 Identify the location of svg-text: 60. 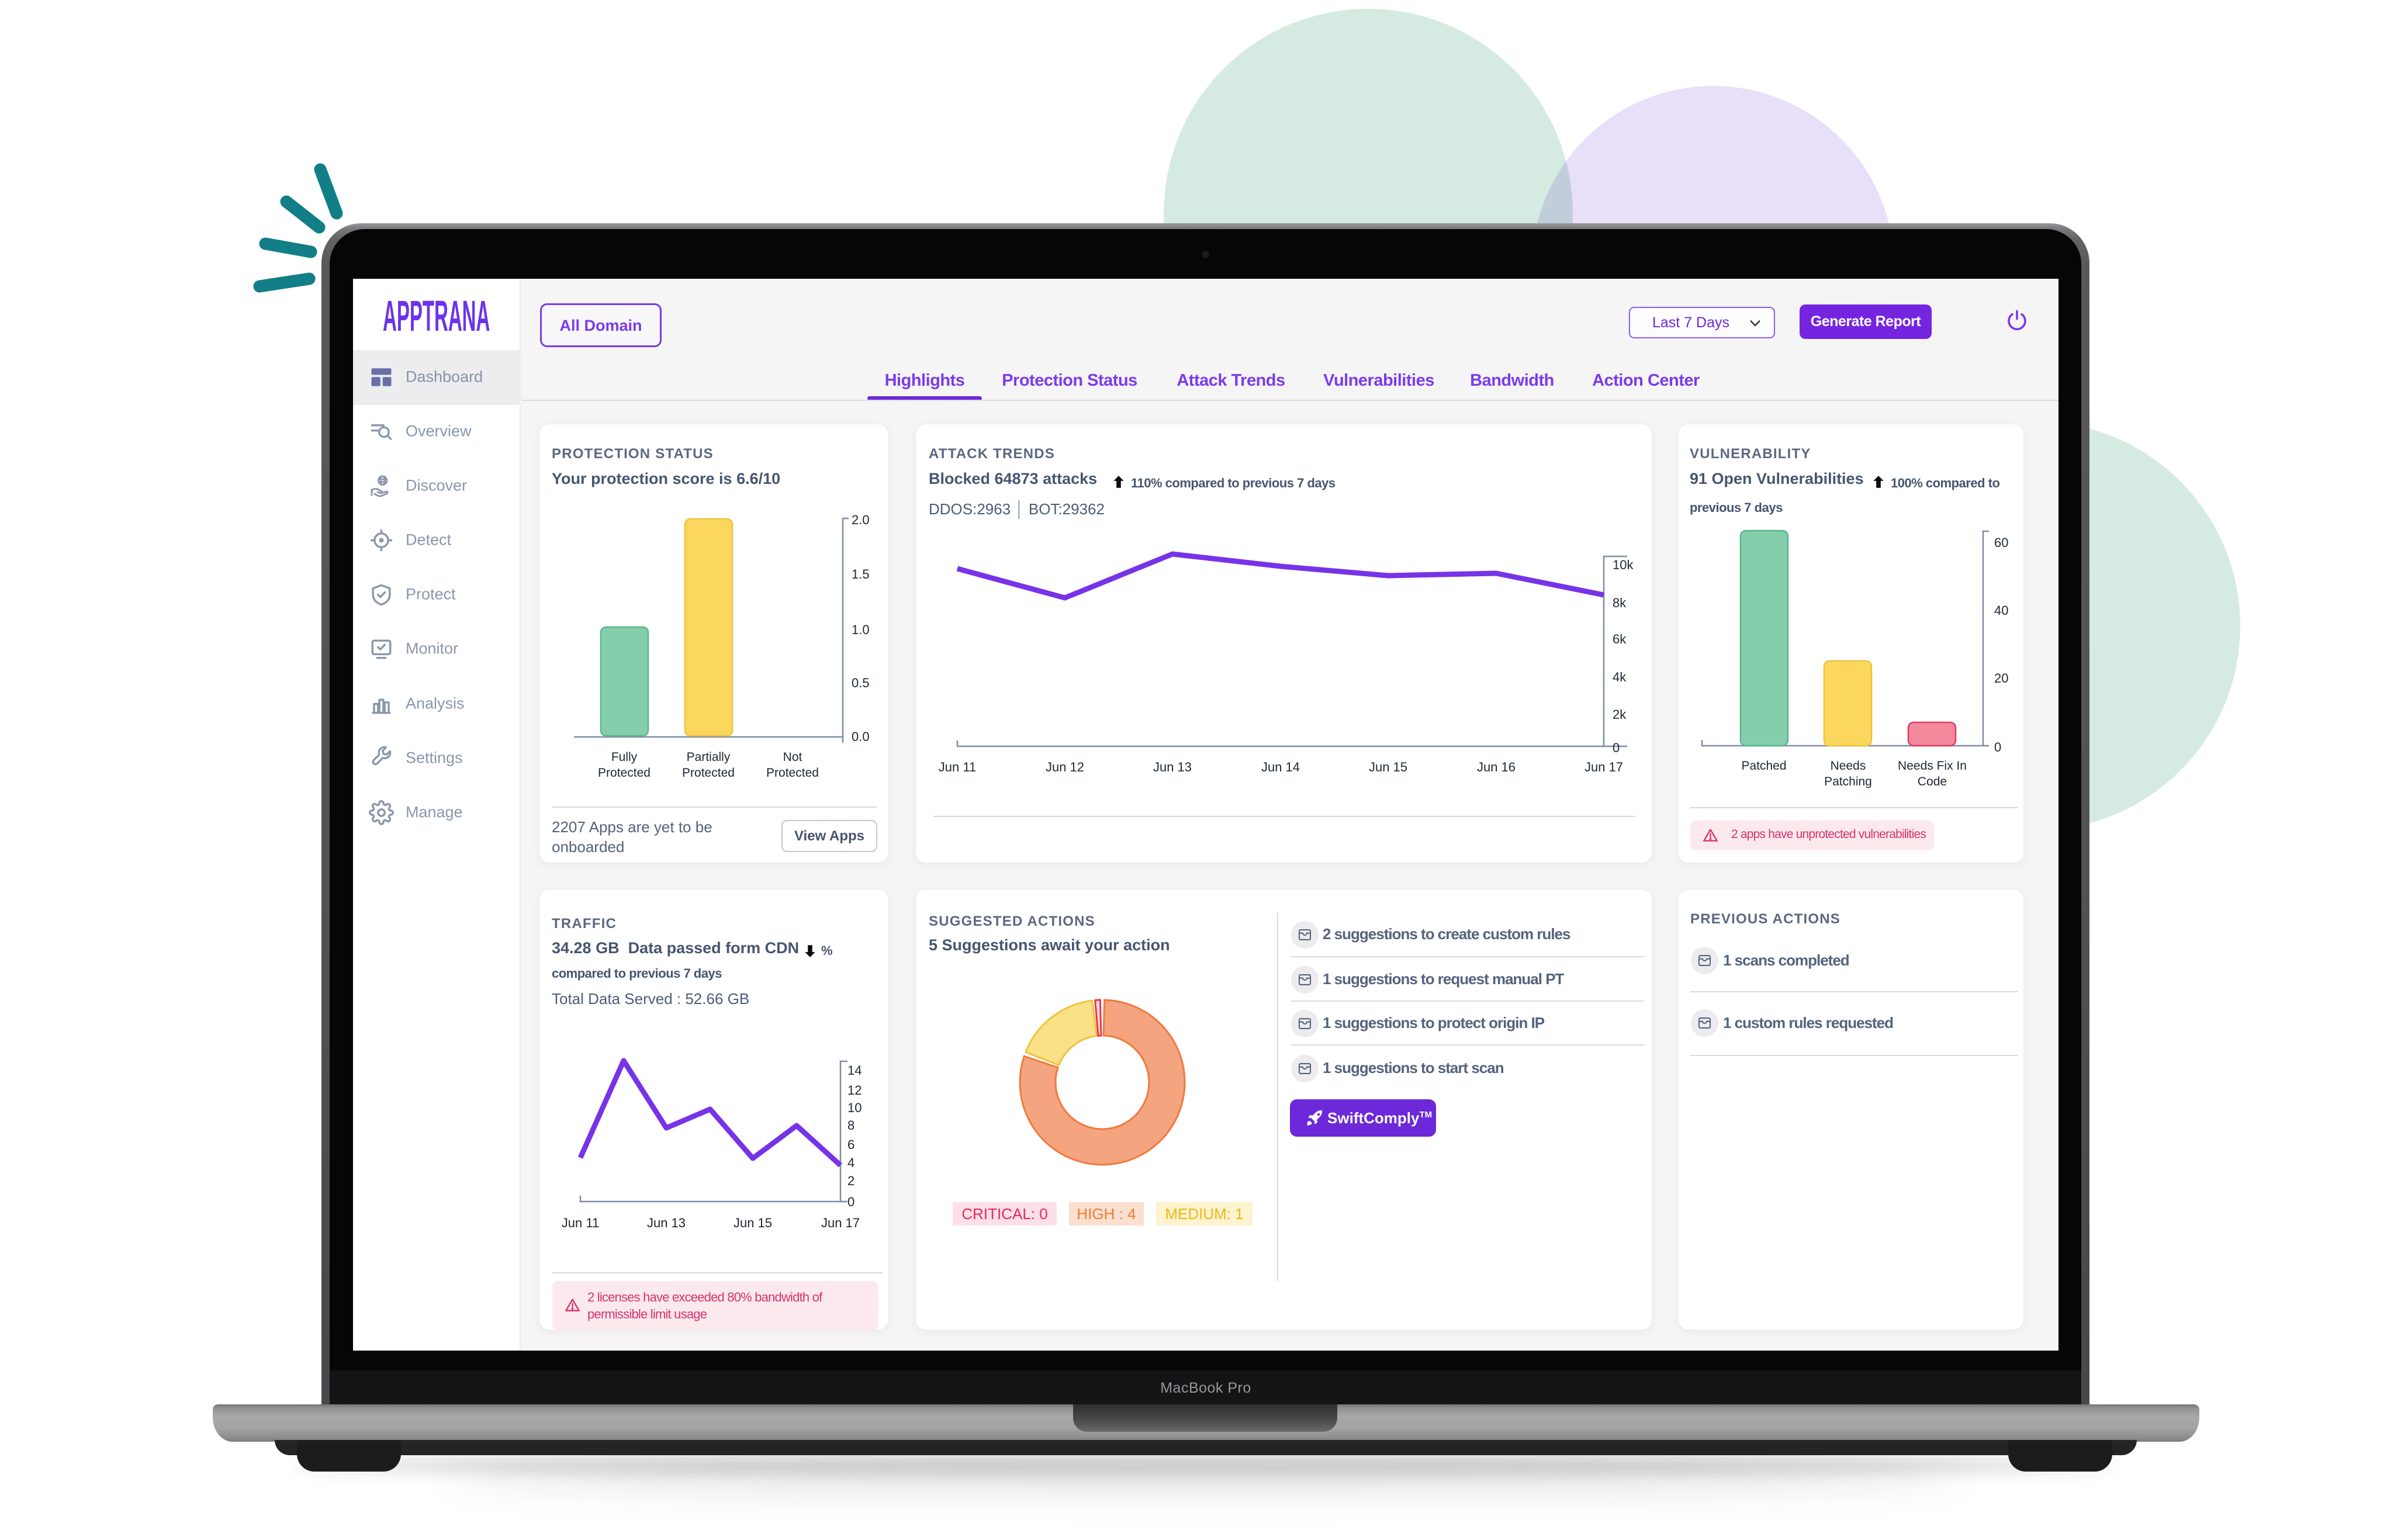
(2001, 542).